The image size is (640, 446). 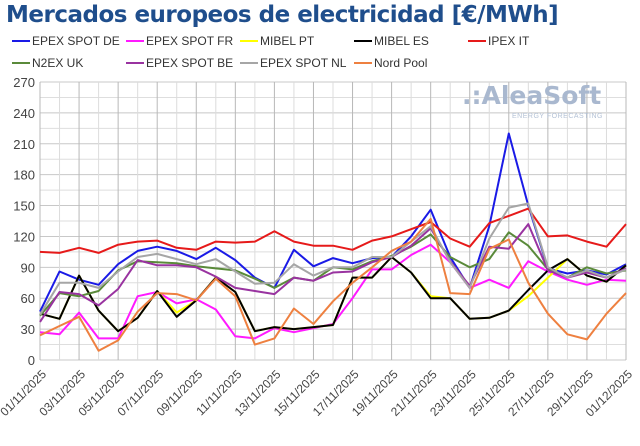 What do you see at coordinates (24, 175) in the screenshot?
I see `y-tick-label: 180` at bounding box center [24, 175].